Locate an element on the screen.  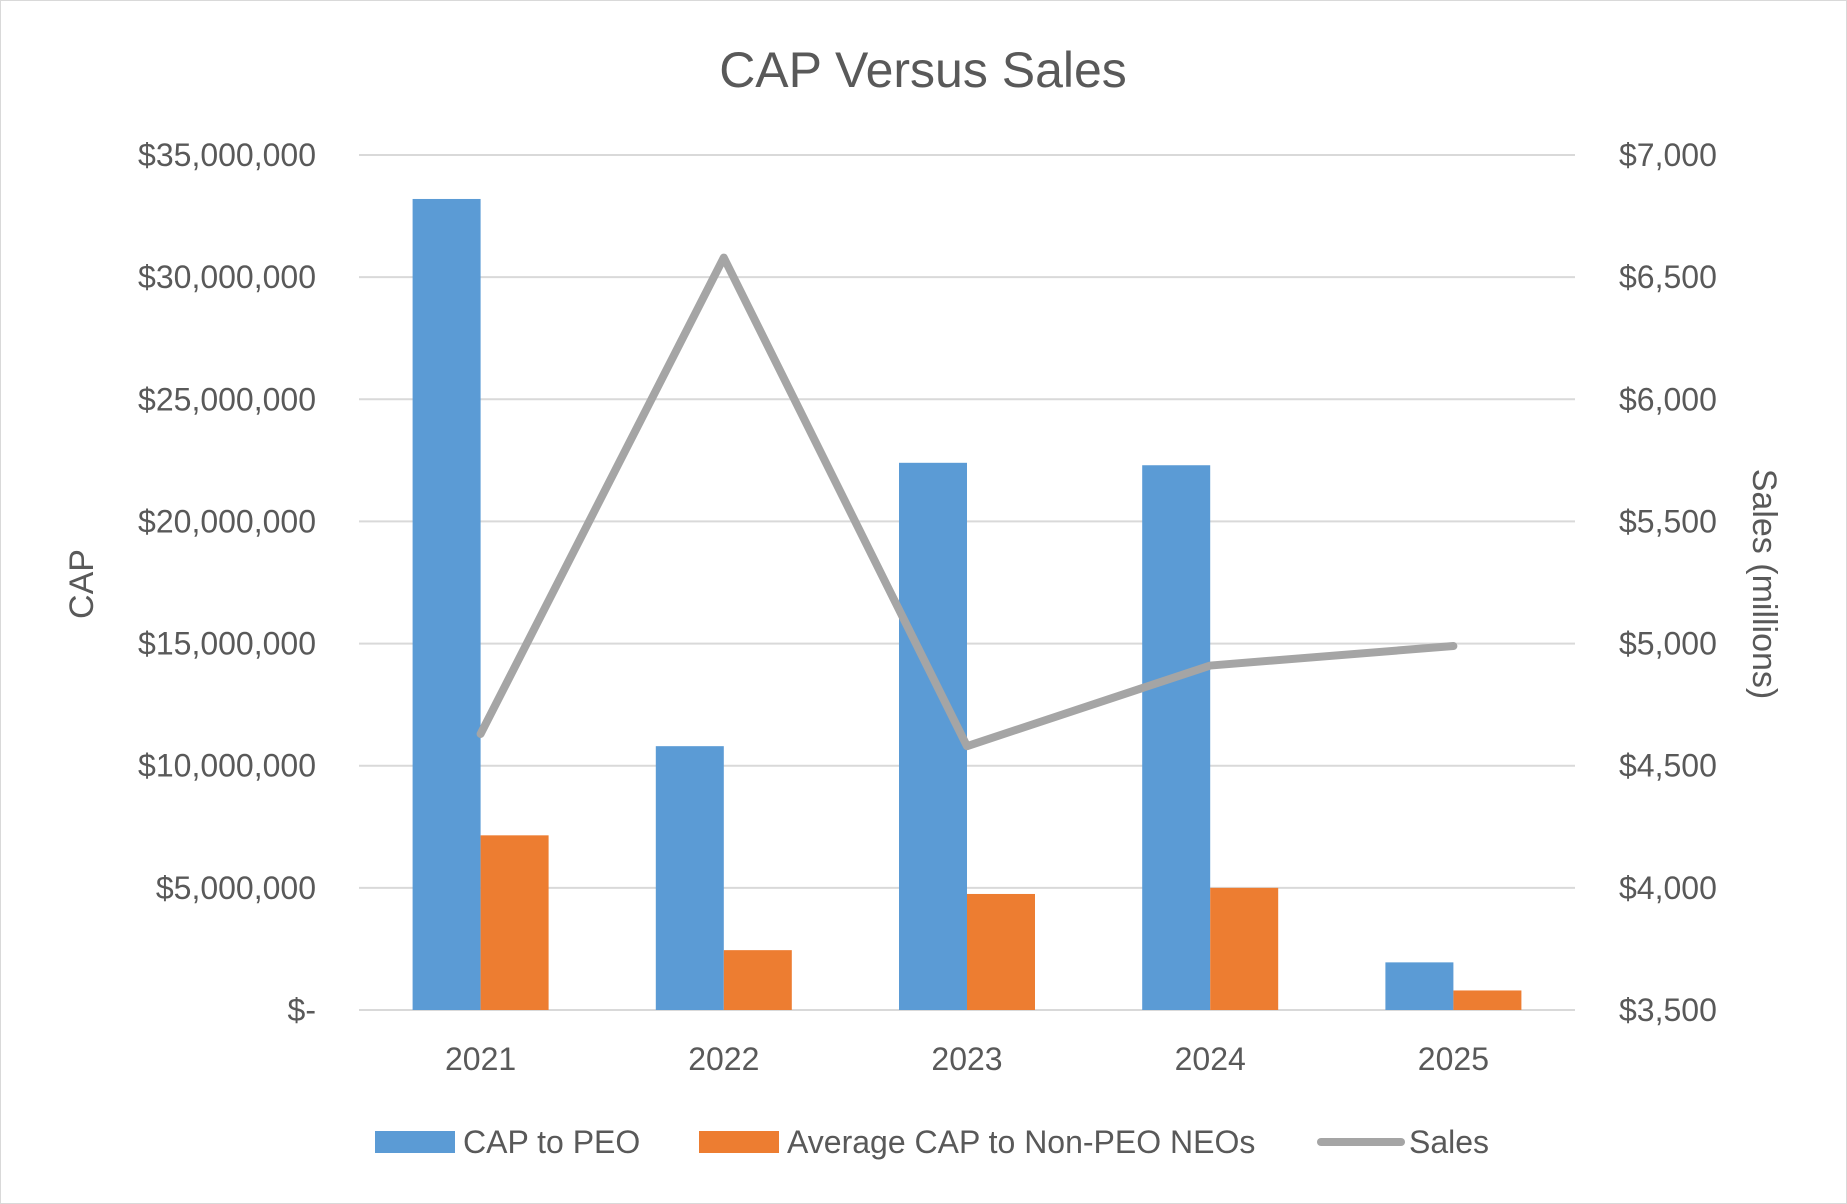
left-axis-title: CAP is located at coordinates (82, 584).